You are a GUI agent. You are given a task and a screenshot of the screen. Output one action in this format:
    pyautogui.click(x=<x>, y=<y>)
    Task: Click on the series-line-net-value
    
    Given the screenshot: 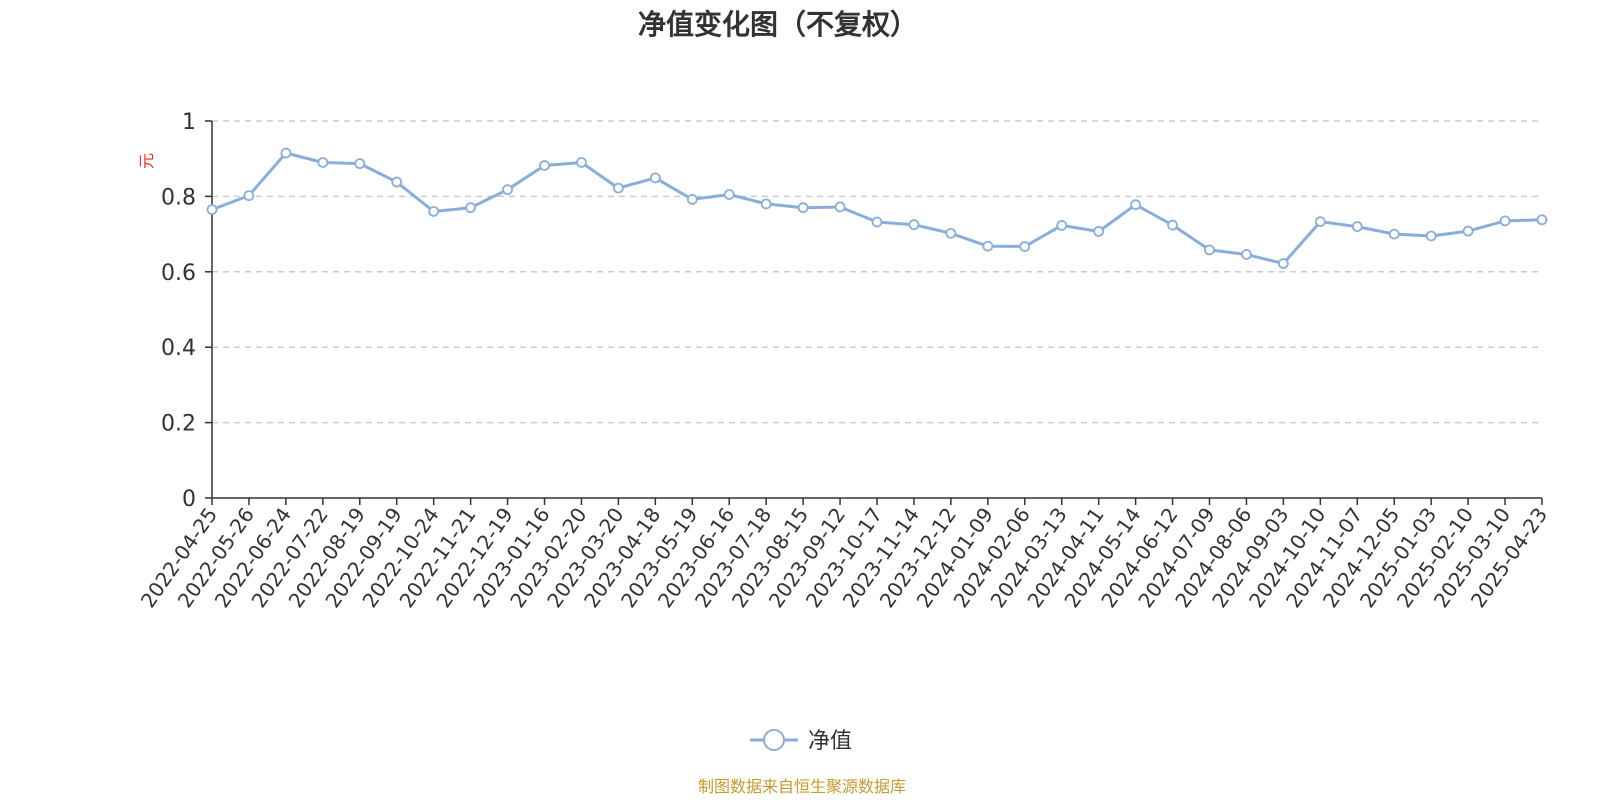 What is the action you would take?
    pyautogui.click(x=877, y=208)
    